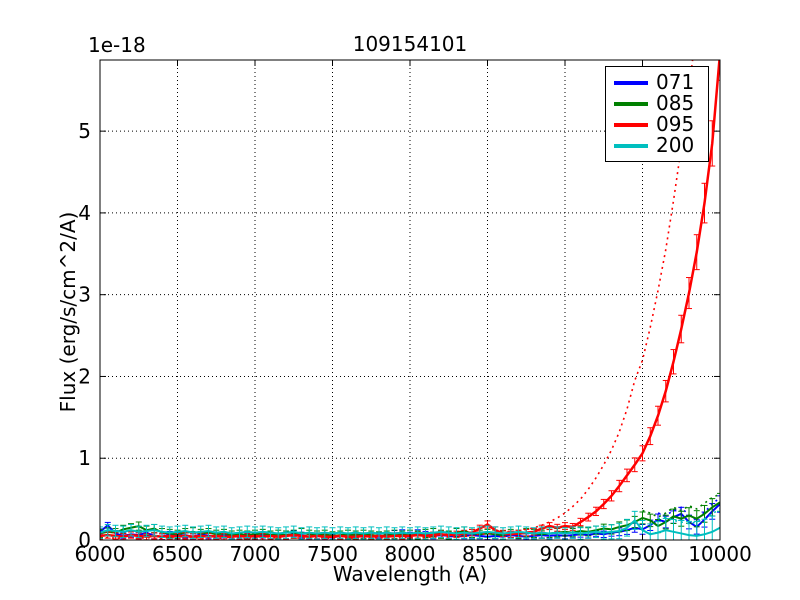 The image size is (800, 600). I want to click on x-tick-label: 7500, so click(332, 554).